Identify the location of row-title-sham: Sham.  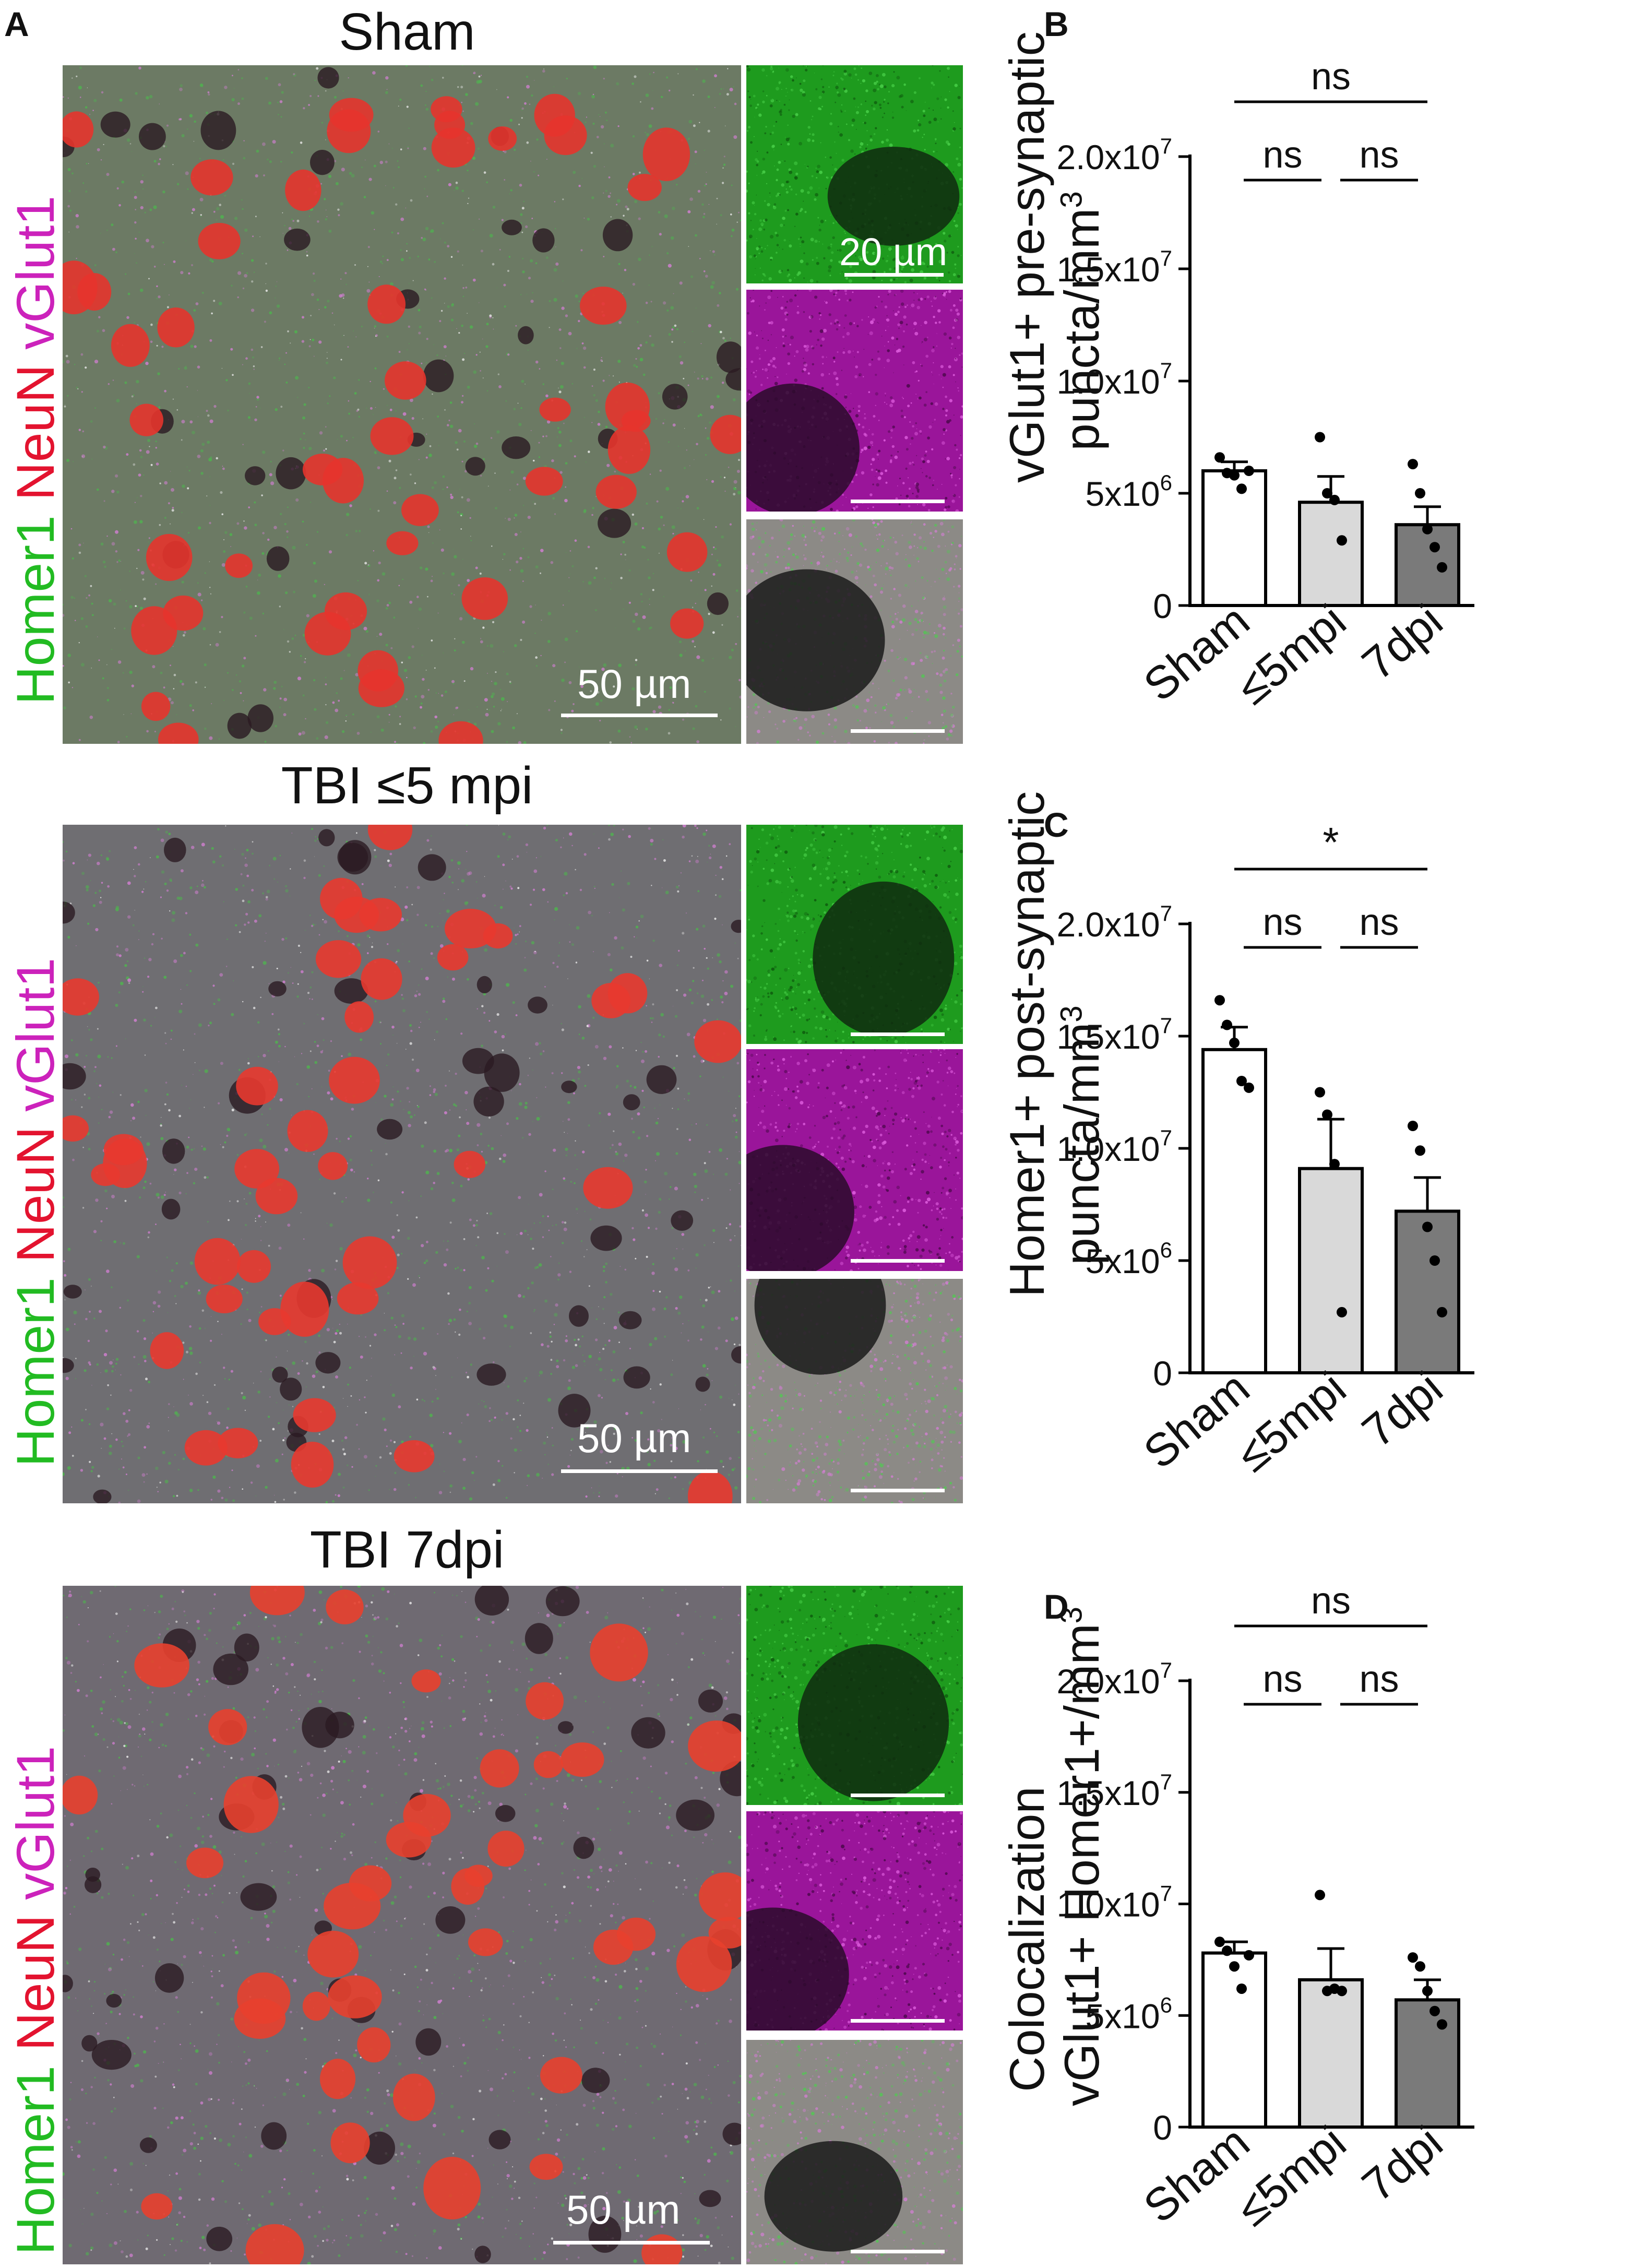
(407, 32).